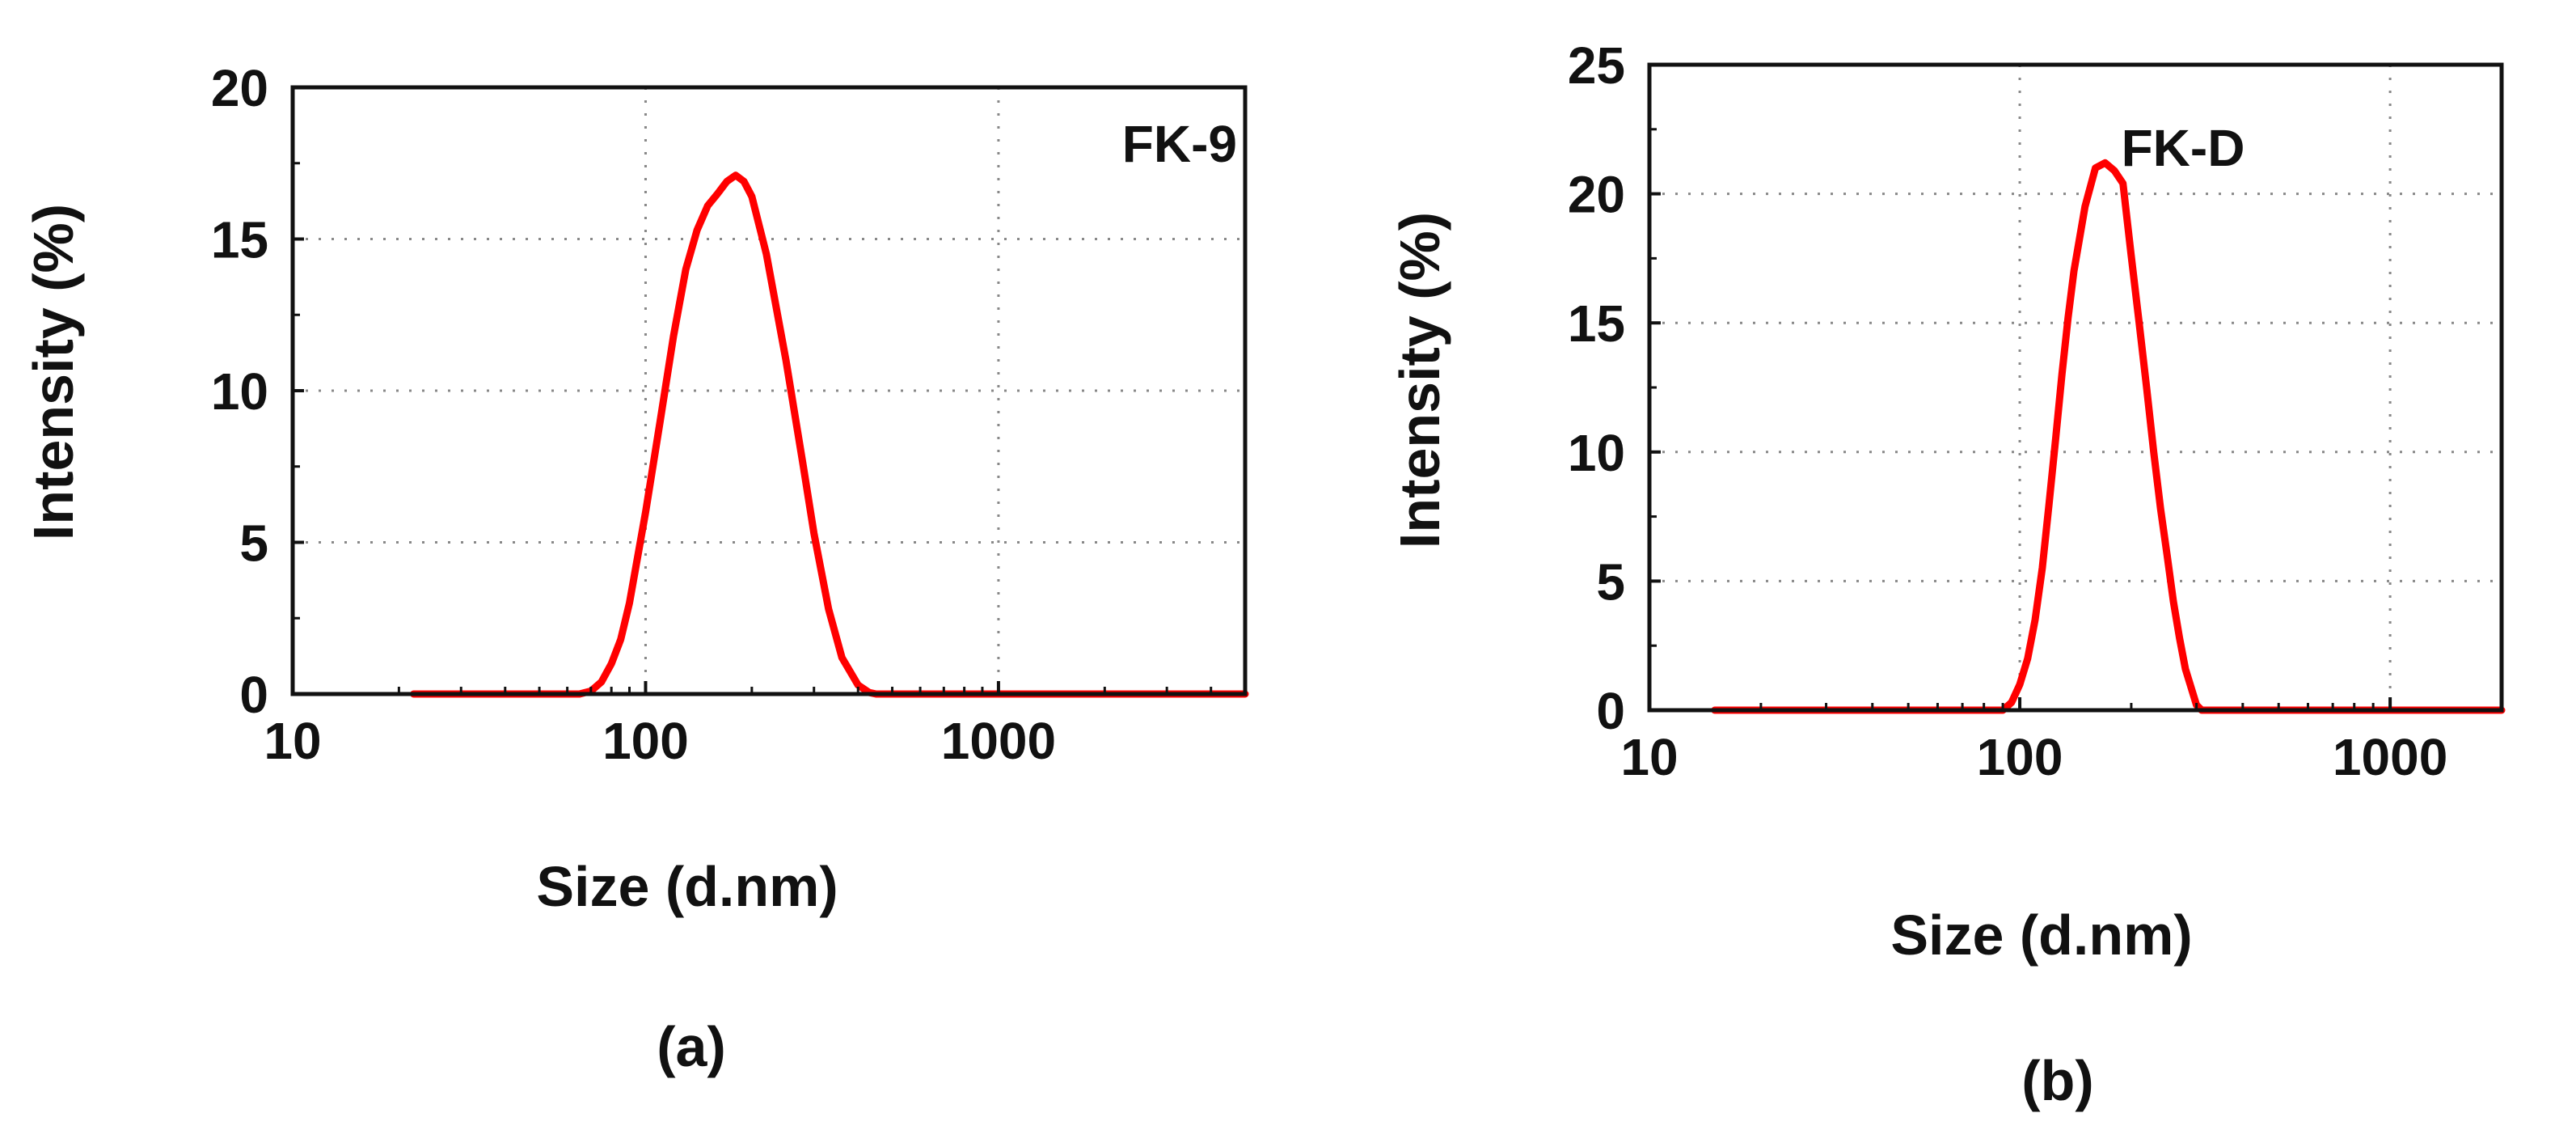  I want to click on y-tick-labels: 0 5 10 15 20, so click(239, 391).